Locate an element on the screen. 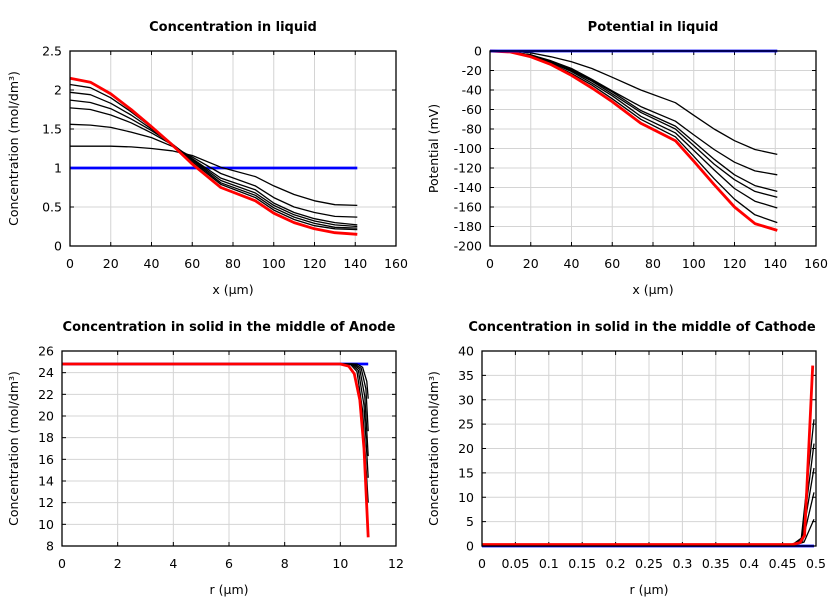 The image size is (840, 600). y-tick-label: -60 is located at coordinates (472, 109).